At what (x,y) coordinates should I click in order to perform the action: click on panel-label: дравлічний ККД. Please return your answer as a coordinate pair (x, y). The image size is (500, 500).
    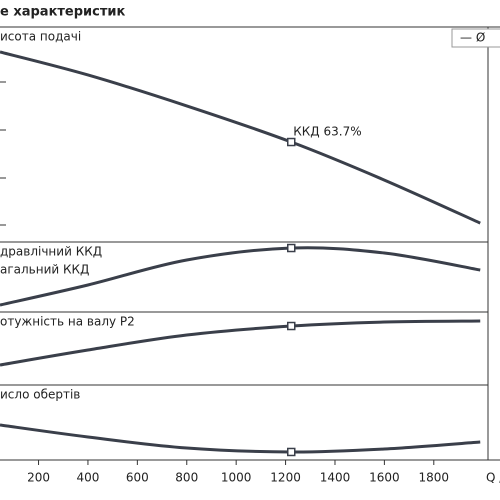
    Looking at the image, I should click on (51, 252).